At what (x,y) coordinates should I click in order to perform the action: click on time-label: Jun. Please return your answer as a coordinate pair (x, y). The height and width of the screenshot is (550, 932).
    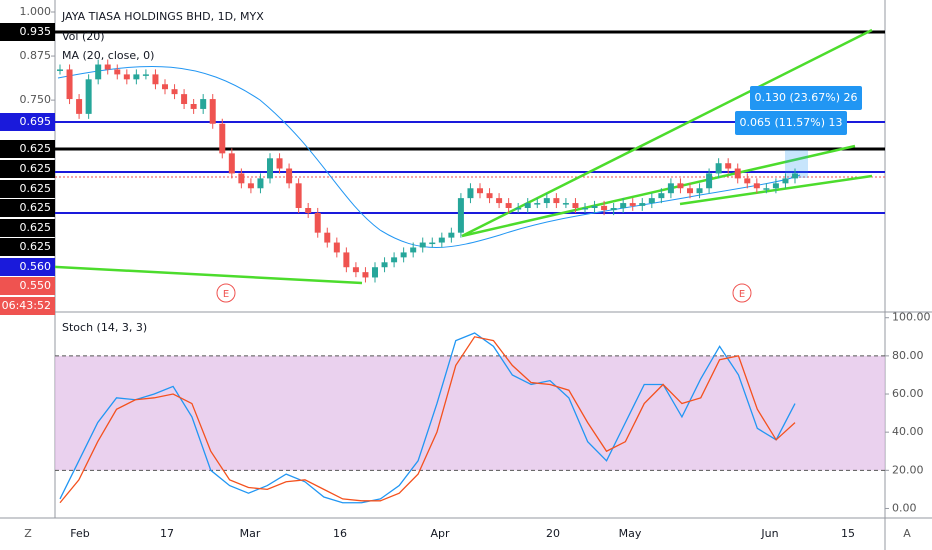
    Looking at the image, I should click on (769, 533).